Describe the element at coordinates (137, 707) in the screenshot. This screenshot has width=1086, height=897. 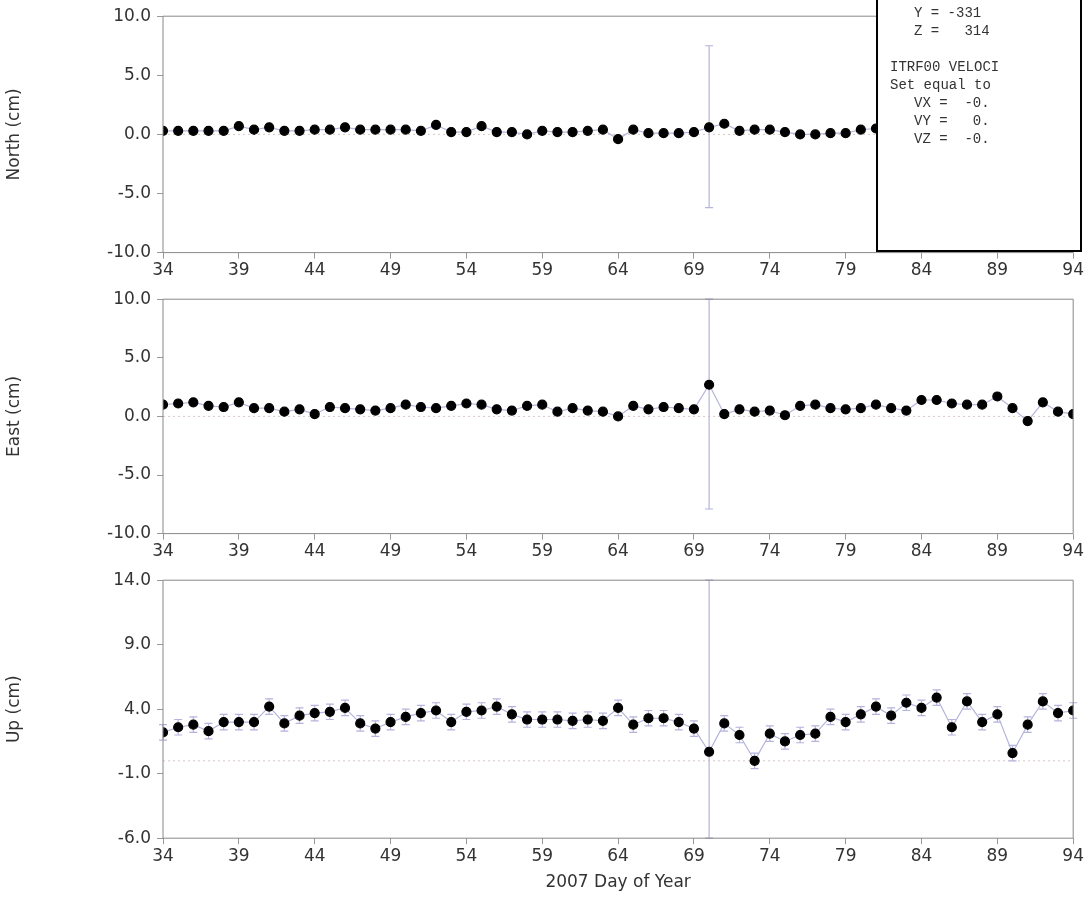
I see `y-tick-label: 4.0` at that location.